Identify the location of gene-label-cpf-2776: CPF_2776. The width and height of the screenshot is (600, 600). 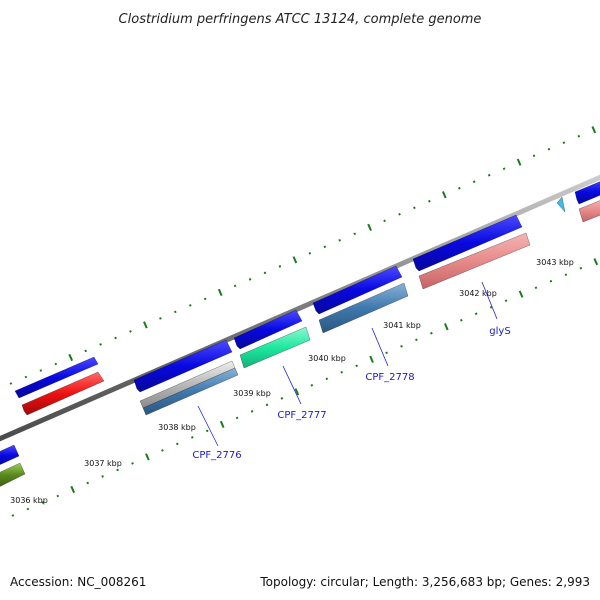
(216, 455).